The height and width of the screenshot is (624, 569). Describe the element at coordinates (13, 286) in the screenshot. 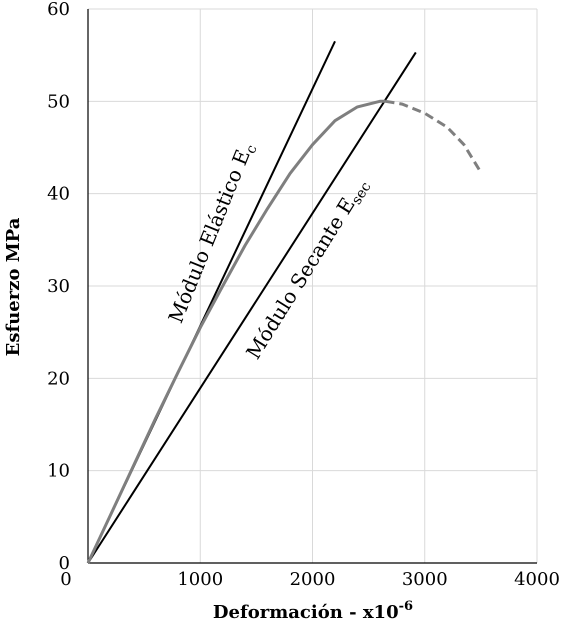

I see `y-axis-title: Esfuerzo MPa` at that location.